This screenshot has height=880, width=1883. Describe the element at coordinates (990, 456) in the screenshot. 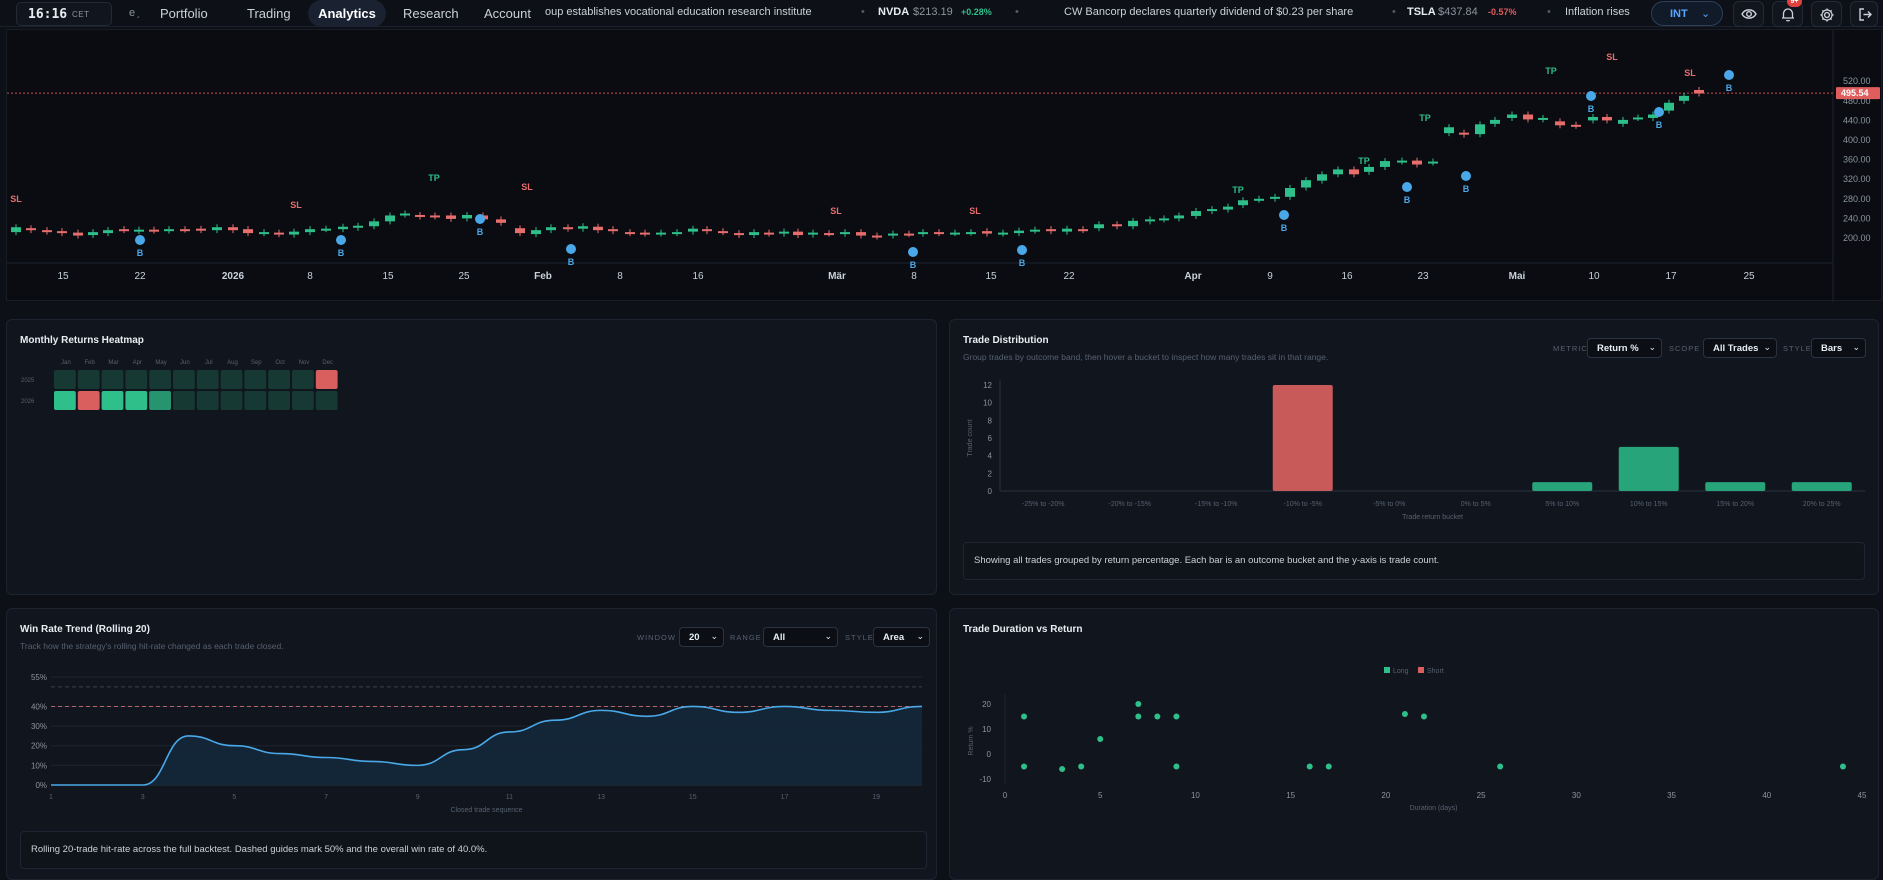

I see `y-tick-label: 4` at that location.